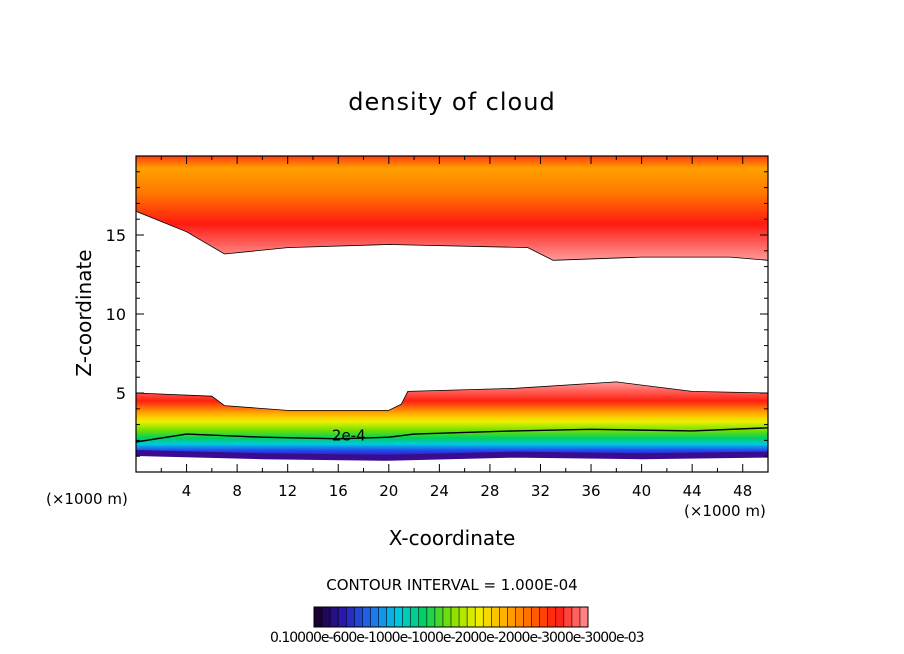  I want to click on x-tick-label: 12, so click(287, 491).